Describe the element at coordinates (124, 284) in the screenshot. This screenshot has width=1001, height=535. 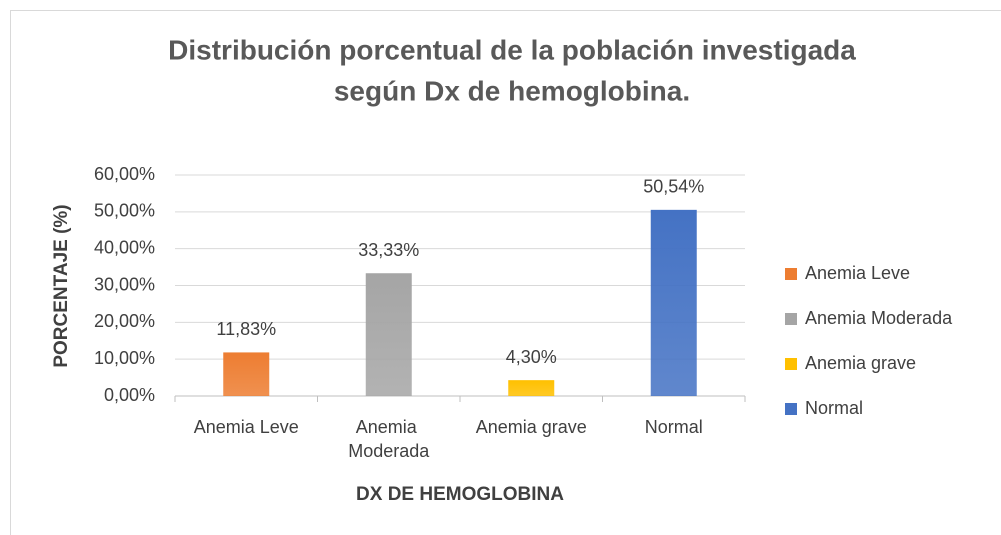
I see `y-tick-label: 30,00%` at that location.